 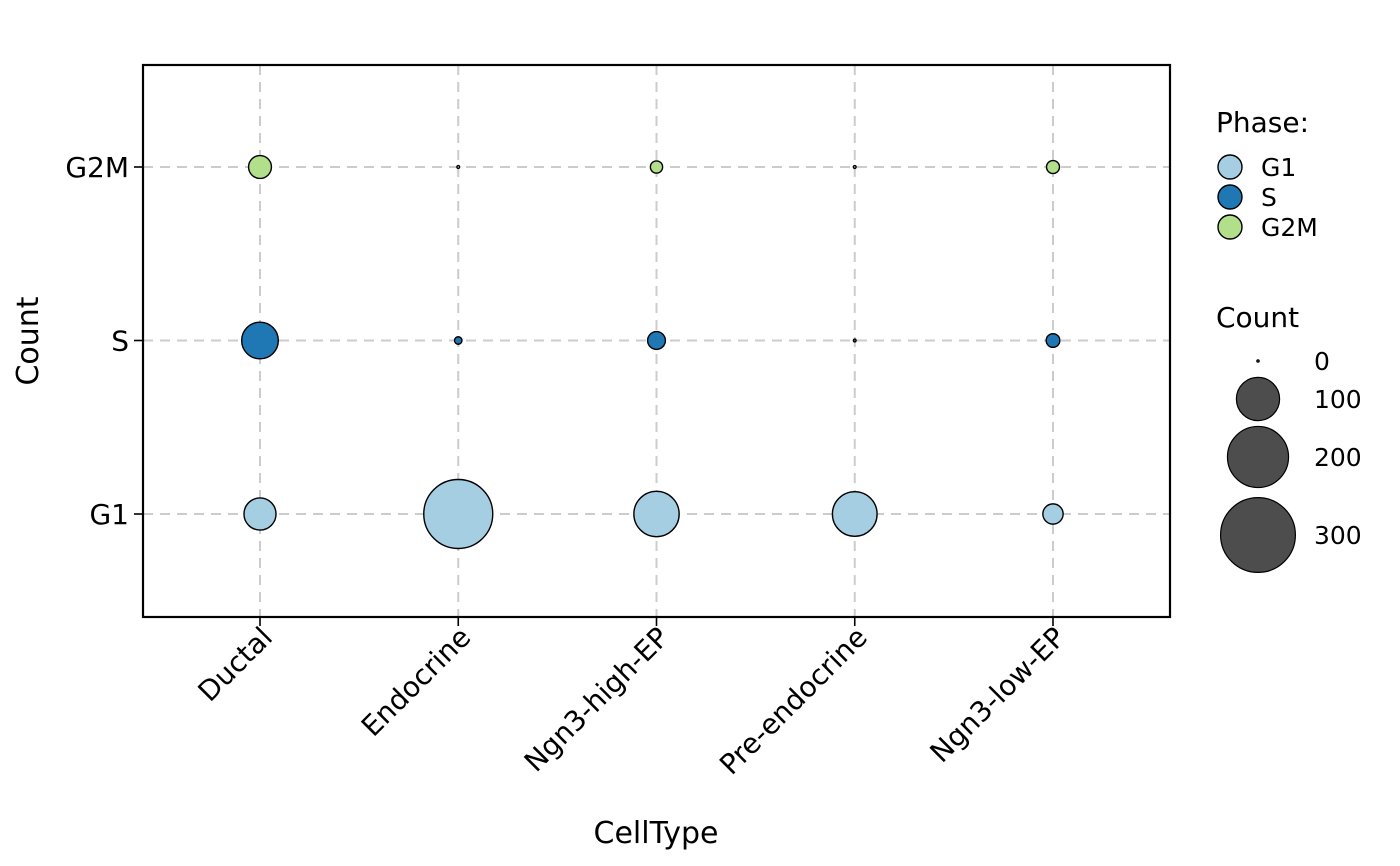 I want to click on x-tick-label-ductal: Ductal, so click(x=235, y=664).